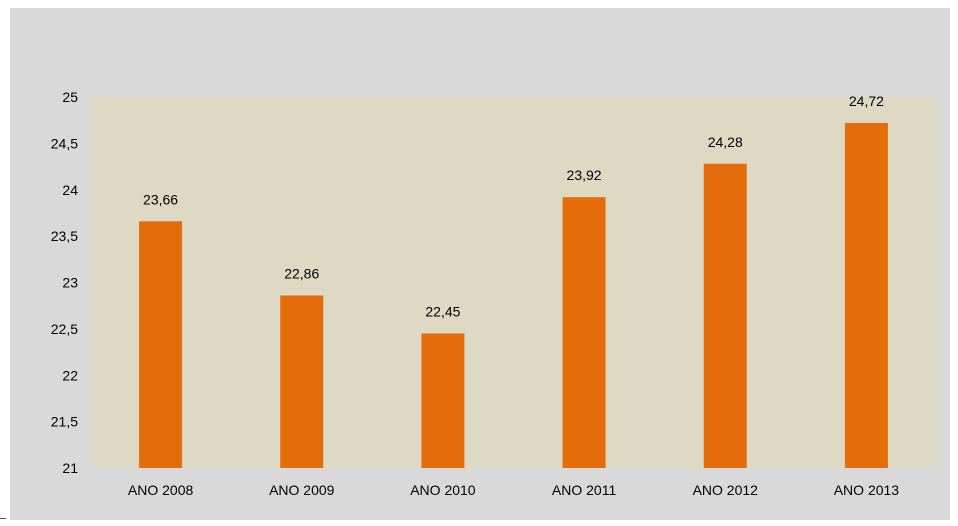 The width and height of the screenshot is (958, 526). I want to click on x-tick-label: ANO 2013, so click(867, 490).